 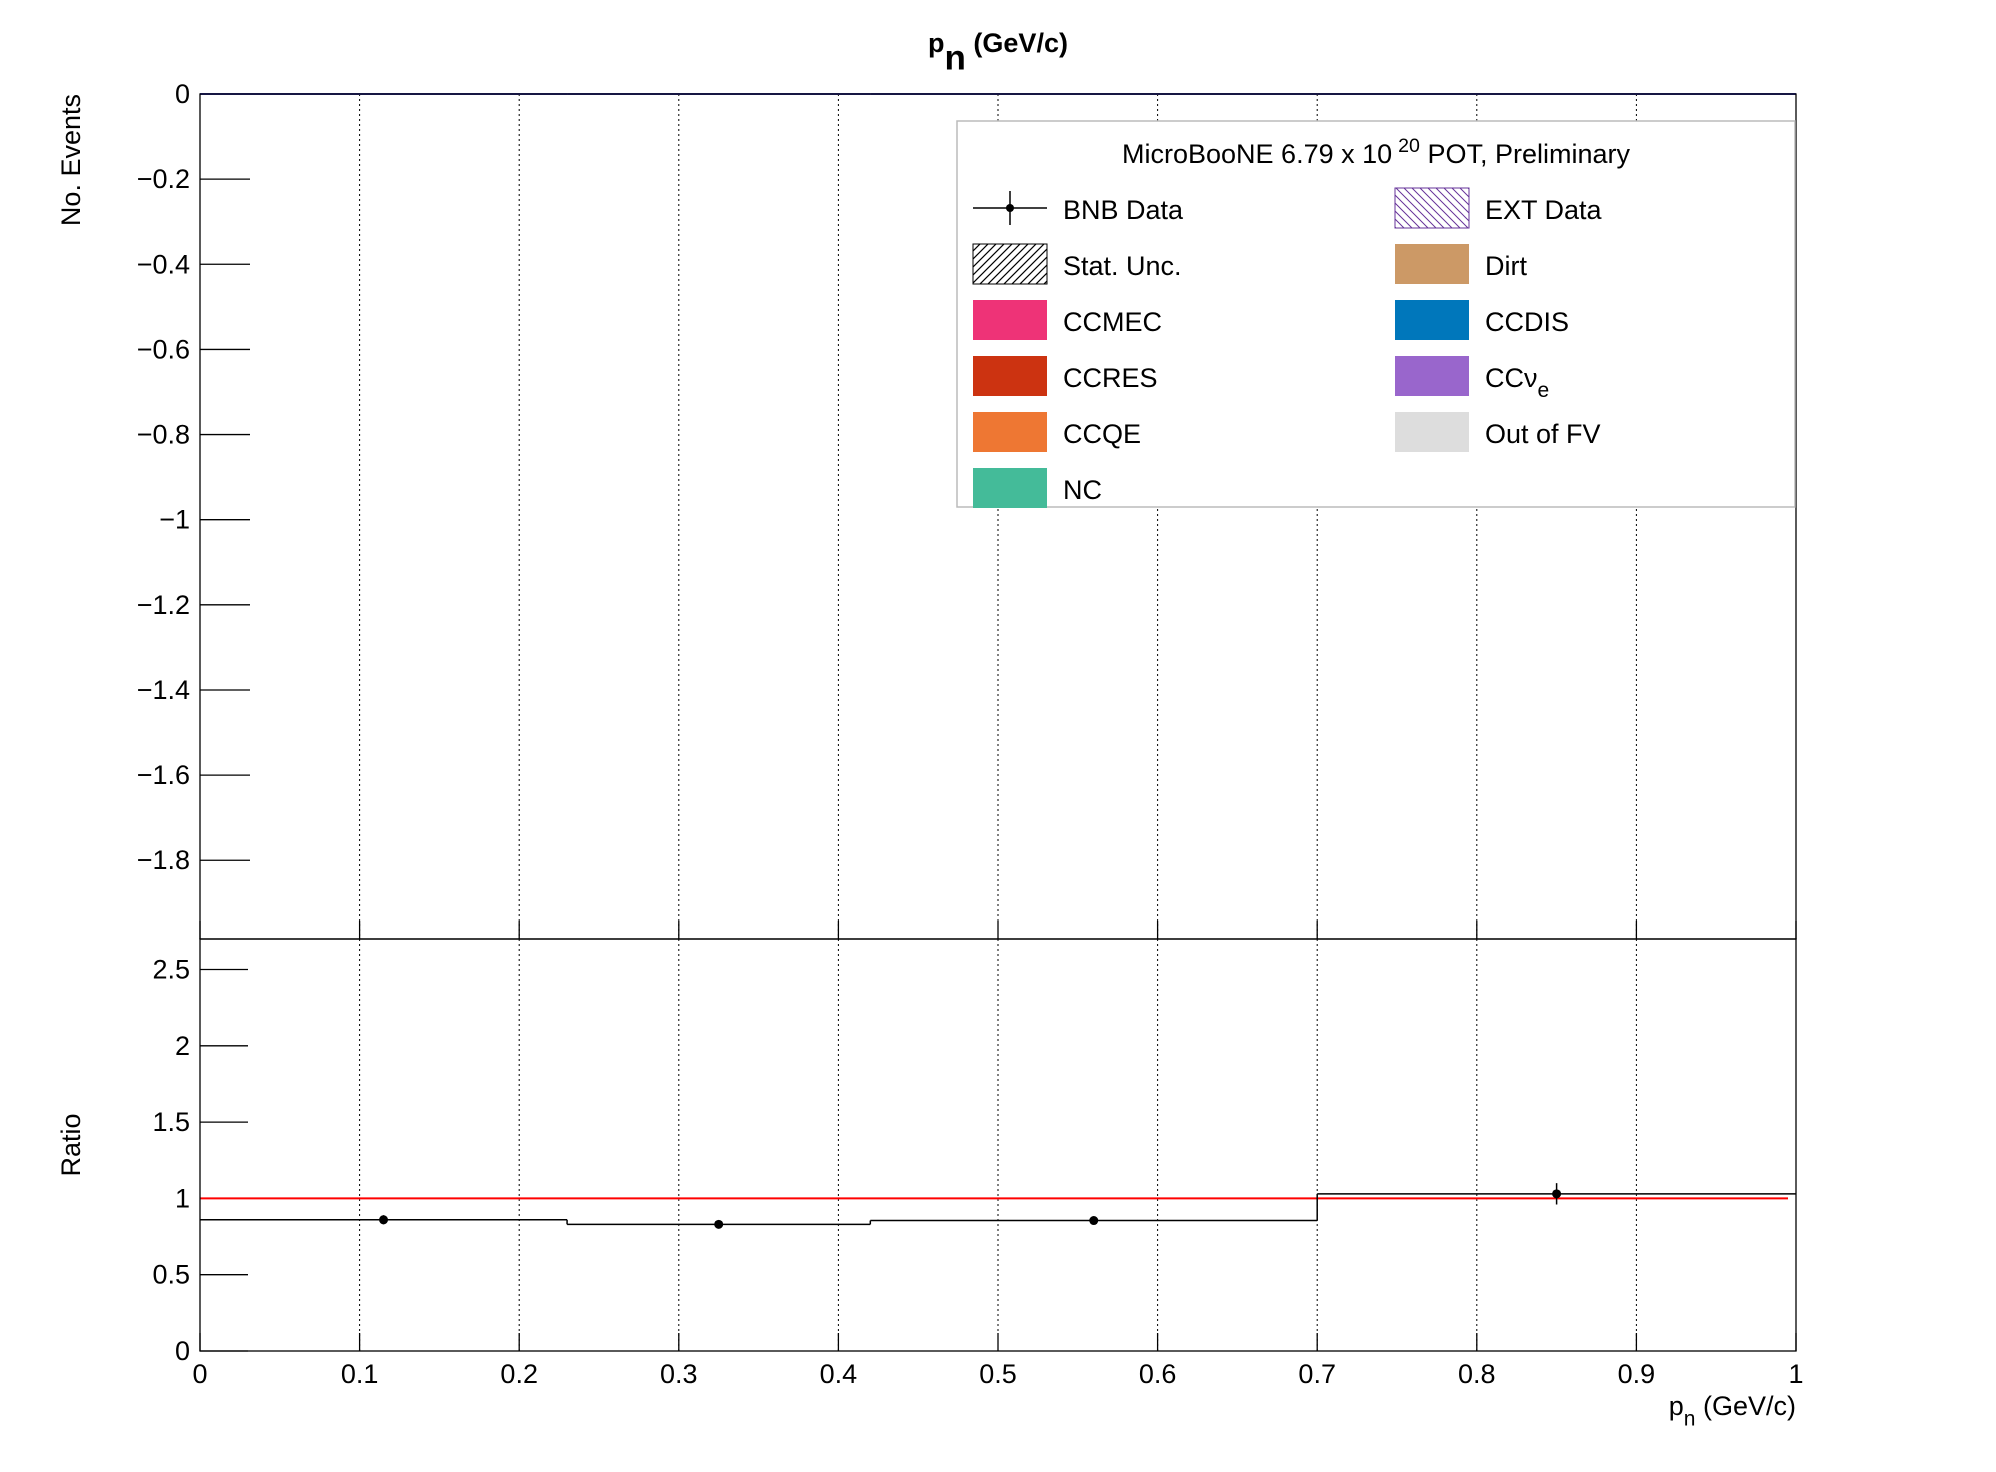 I want to click on chart-title-suffix: (GeV/c), so click(x=1017, y=43).